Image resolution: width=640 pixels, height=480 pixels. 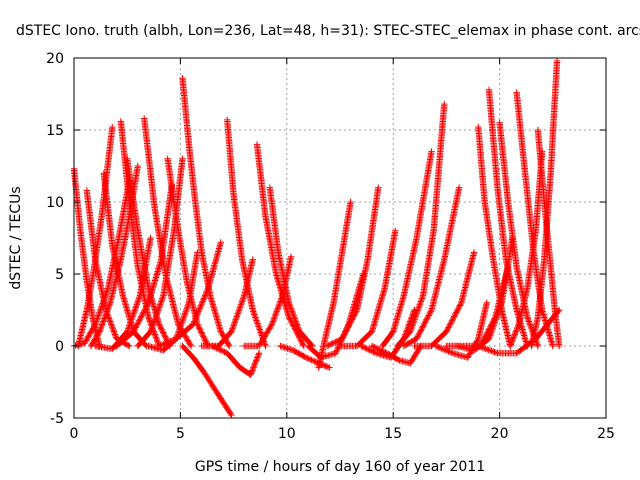 I want to click on y-tick-label: 20, so click(x=55, y=59).